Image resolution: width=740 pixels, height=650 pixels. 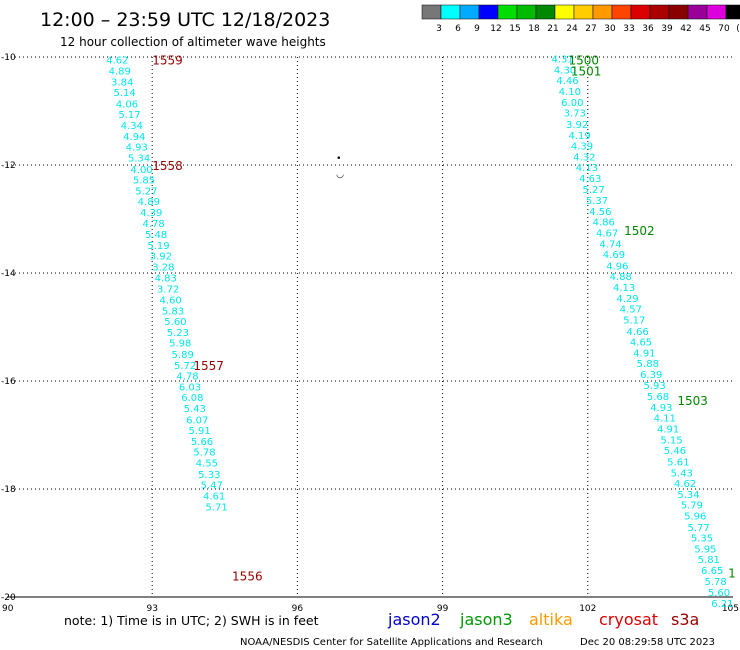 What do you see at coordinates (8, 382) in the screenshot?
I see `y-tick-label: -16` at bounding box center [8, 382].